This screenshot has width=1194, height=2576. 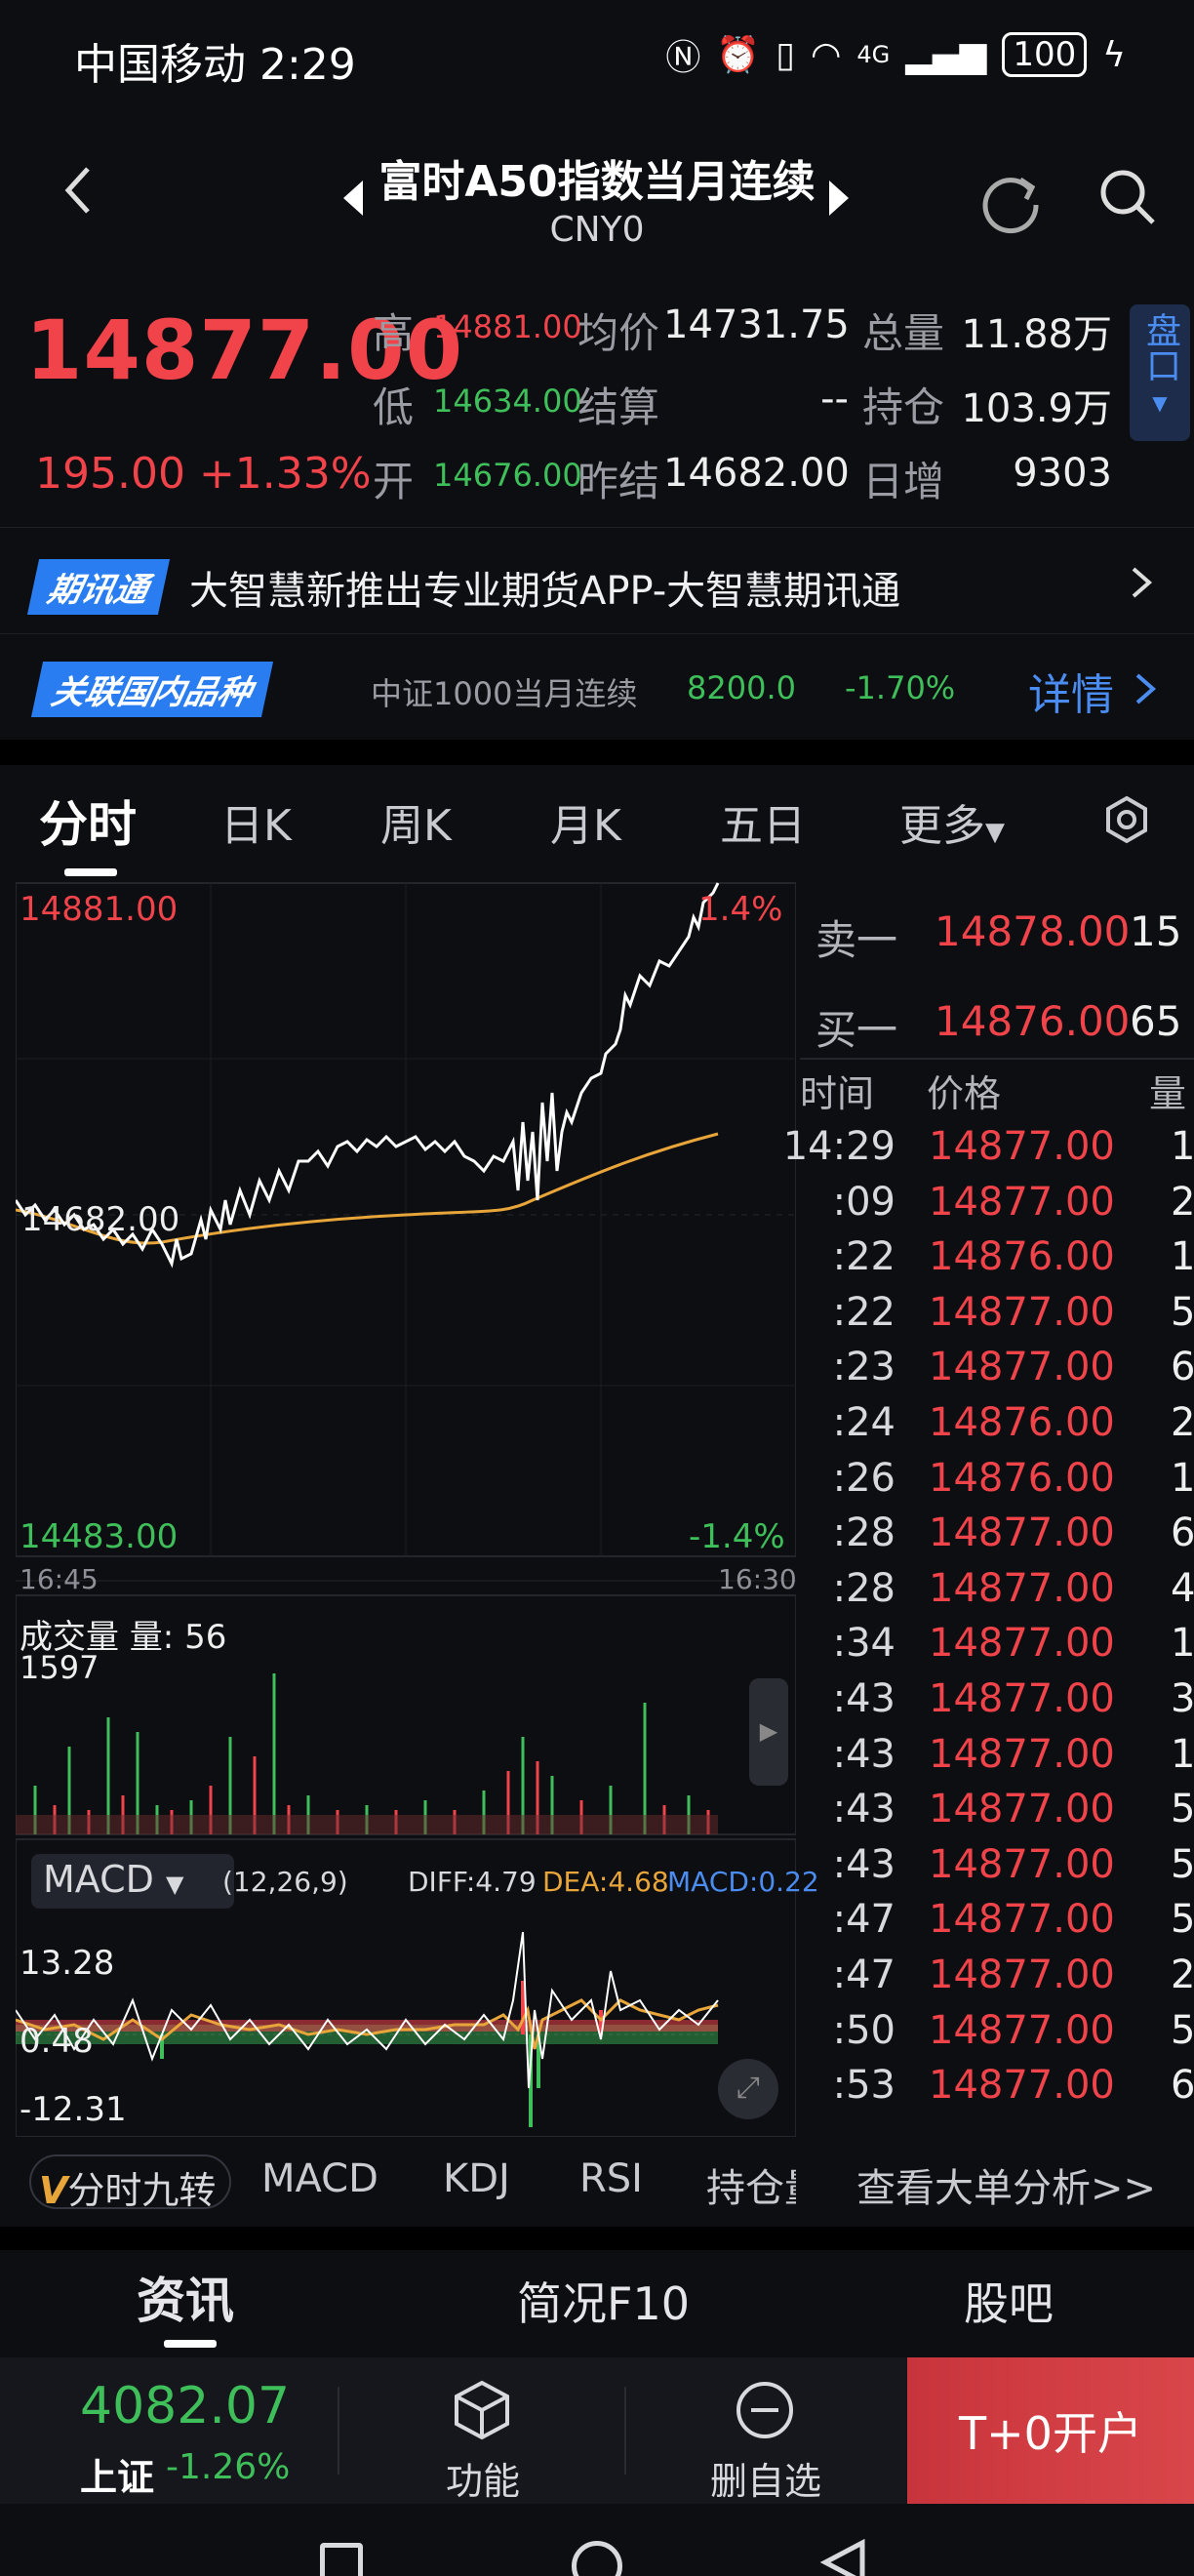 I want to click on function-label: 功能, so click(x=482, y=2481).